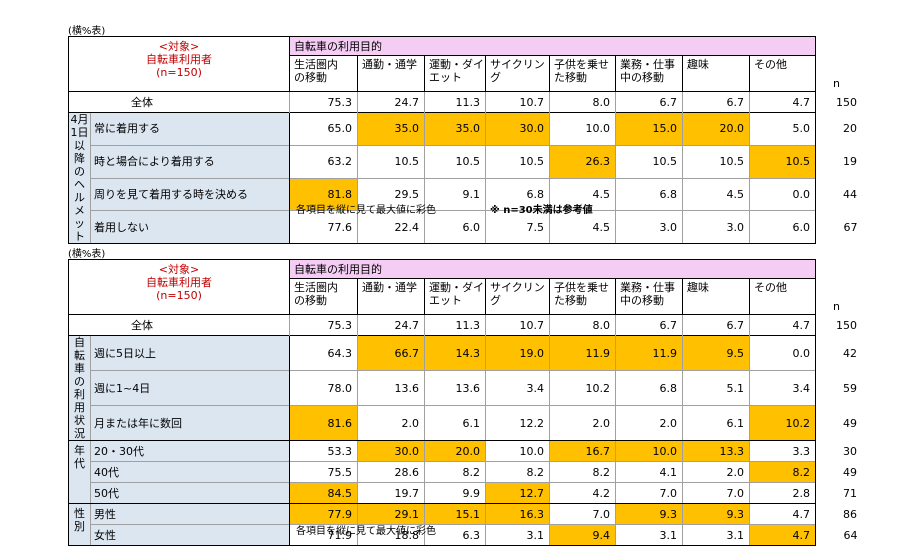 This screenshot has height=558, width=900. I want to click on n-value: 64, so click(850, 535).